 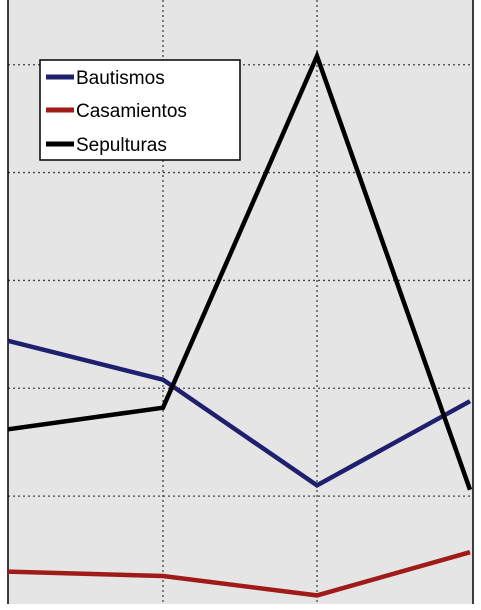 I want to click on legend: Bautismos Casamientos Sepulturas, so click(x=140, y=110).